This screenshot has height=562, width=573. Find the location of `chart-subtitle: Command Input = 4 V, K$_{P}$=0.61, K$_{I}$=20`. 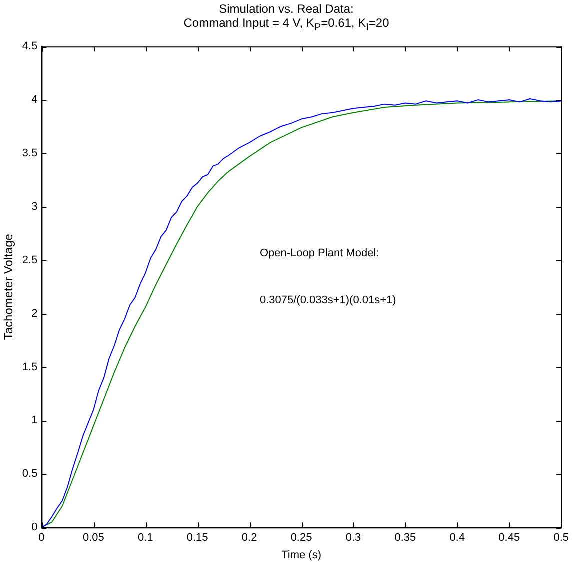

chart-subtitle: Command Input = 4 V, K$_{P}$=0.61, K$_{I}$=20 is located at coordinates (286, 26).